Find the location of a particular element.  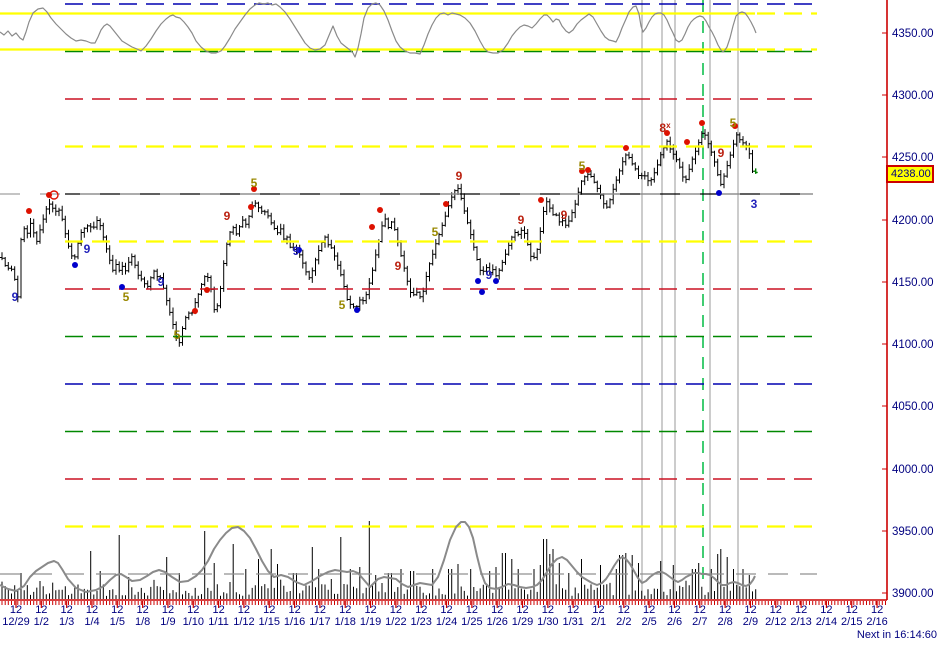

price-axis-label: 4350.00 is located at coordinates (913, 34).